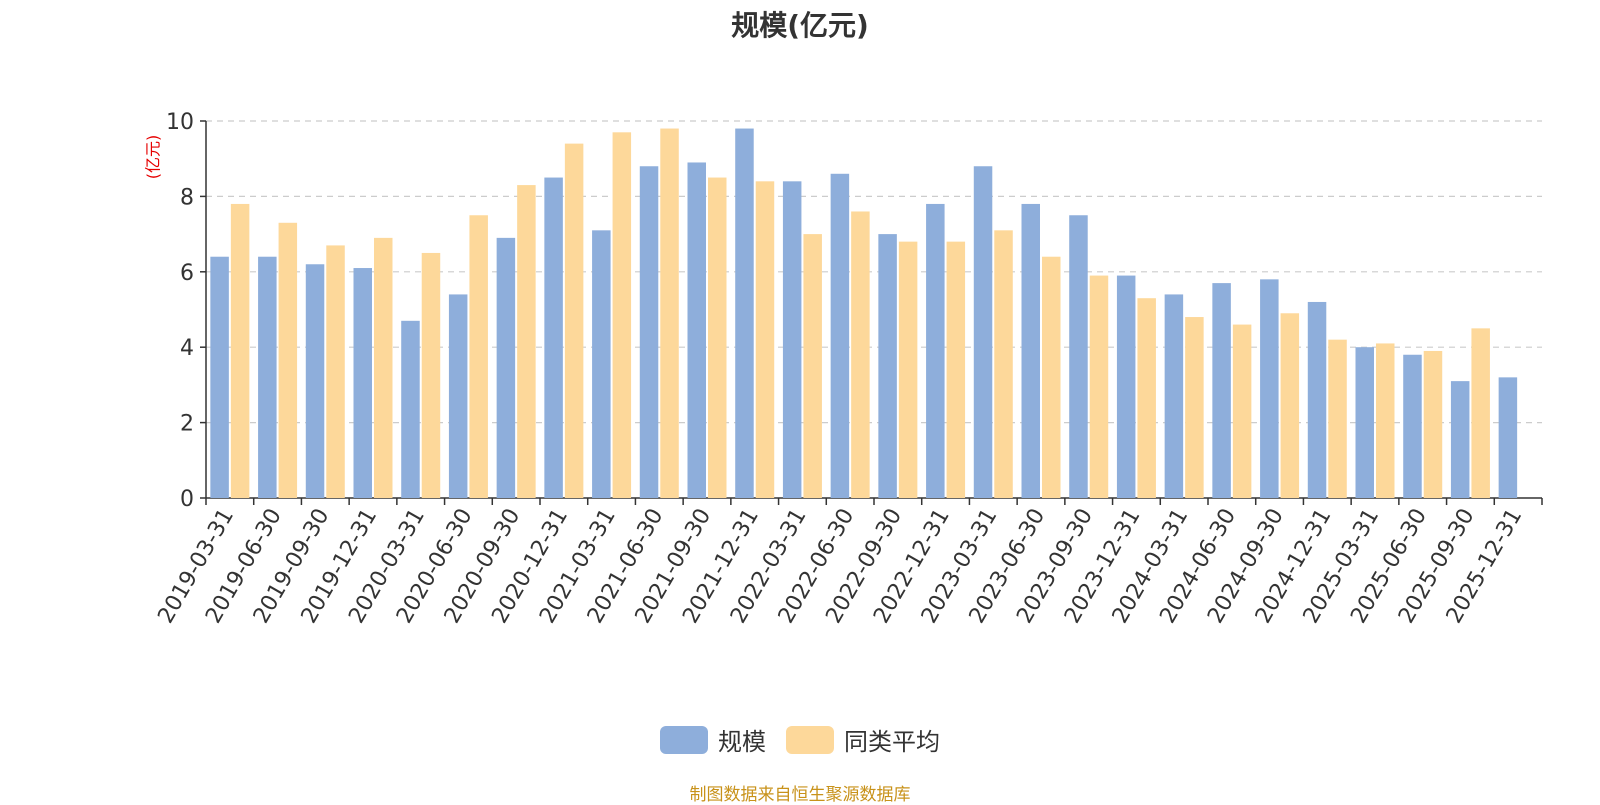  I want to click on legend-item-peer-average: 同类平均, so click(863, 739).